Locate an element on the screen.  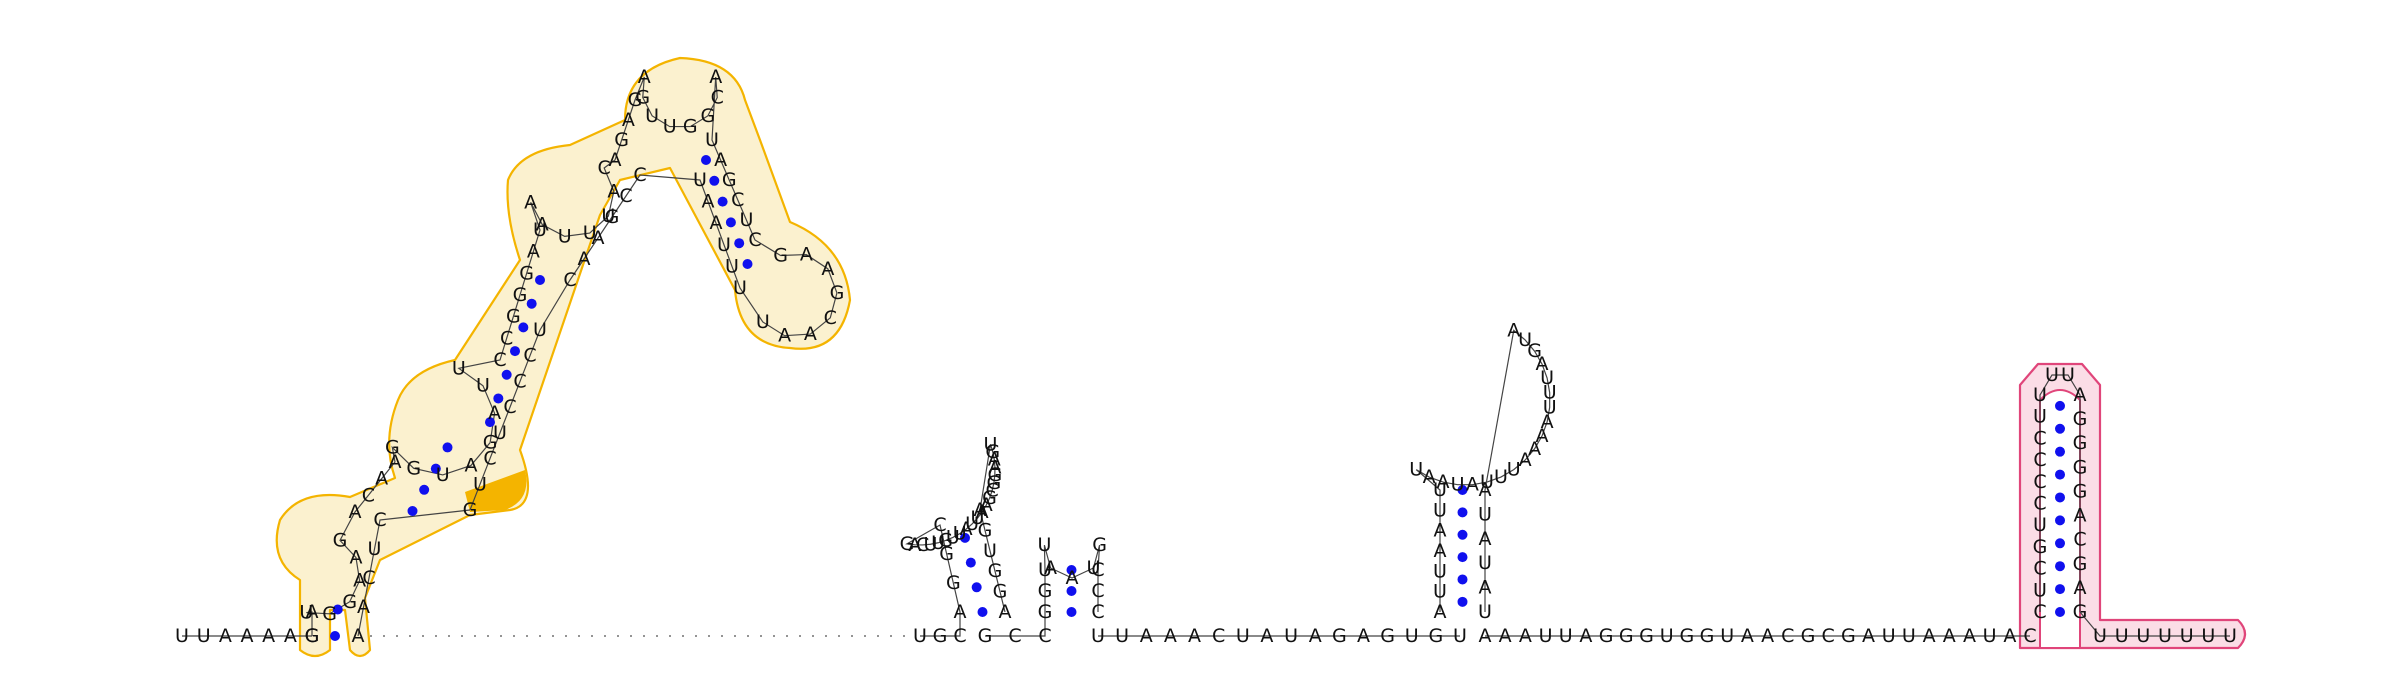
d3-nt: G is located at coordinates (1534, 351).